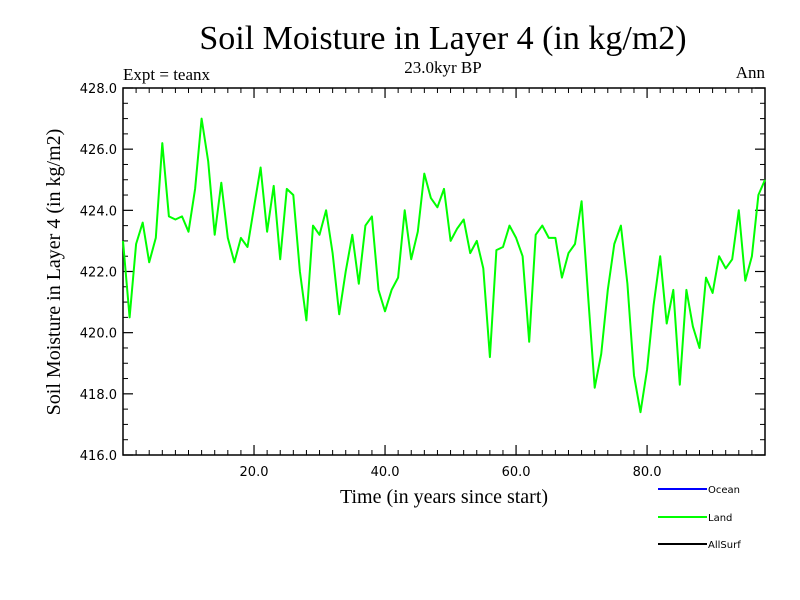 The width and height of the screenshot is (800, 600). Describe the element at coordinates (442, 38) in the screenshot. I see `chart-title: Soil Moisture in Layer 4 (in kg/m2)` at that location.